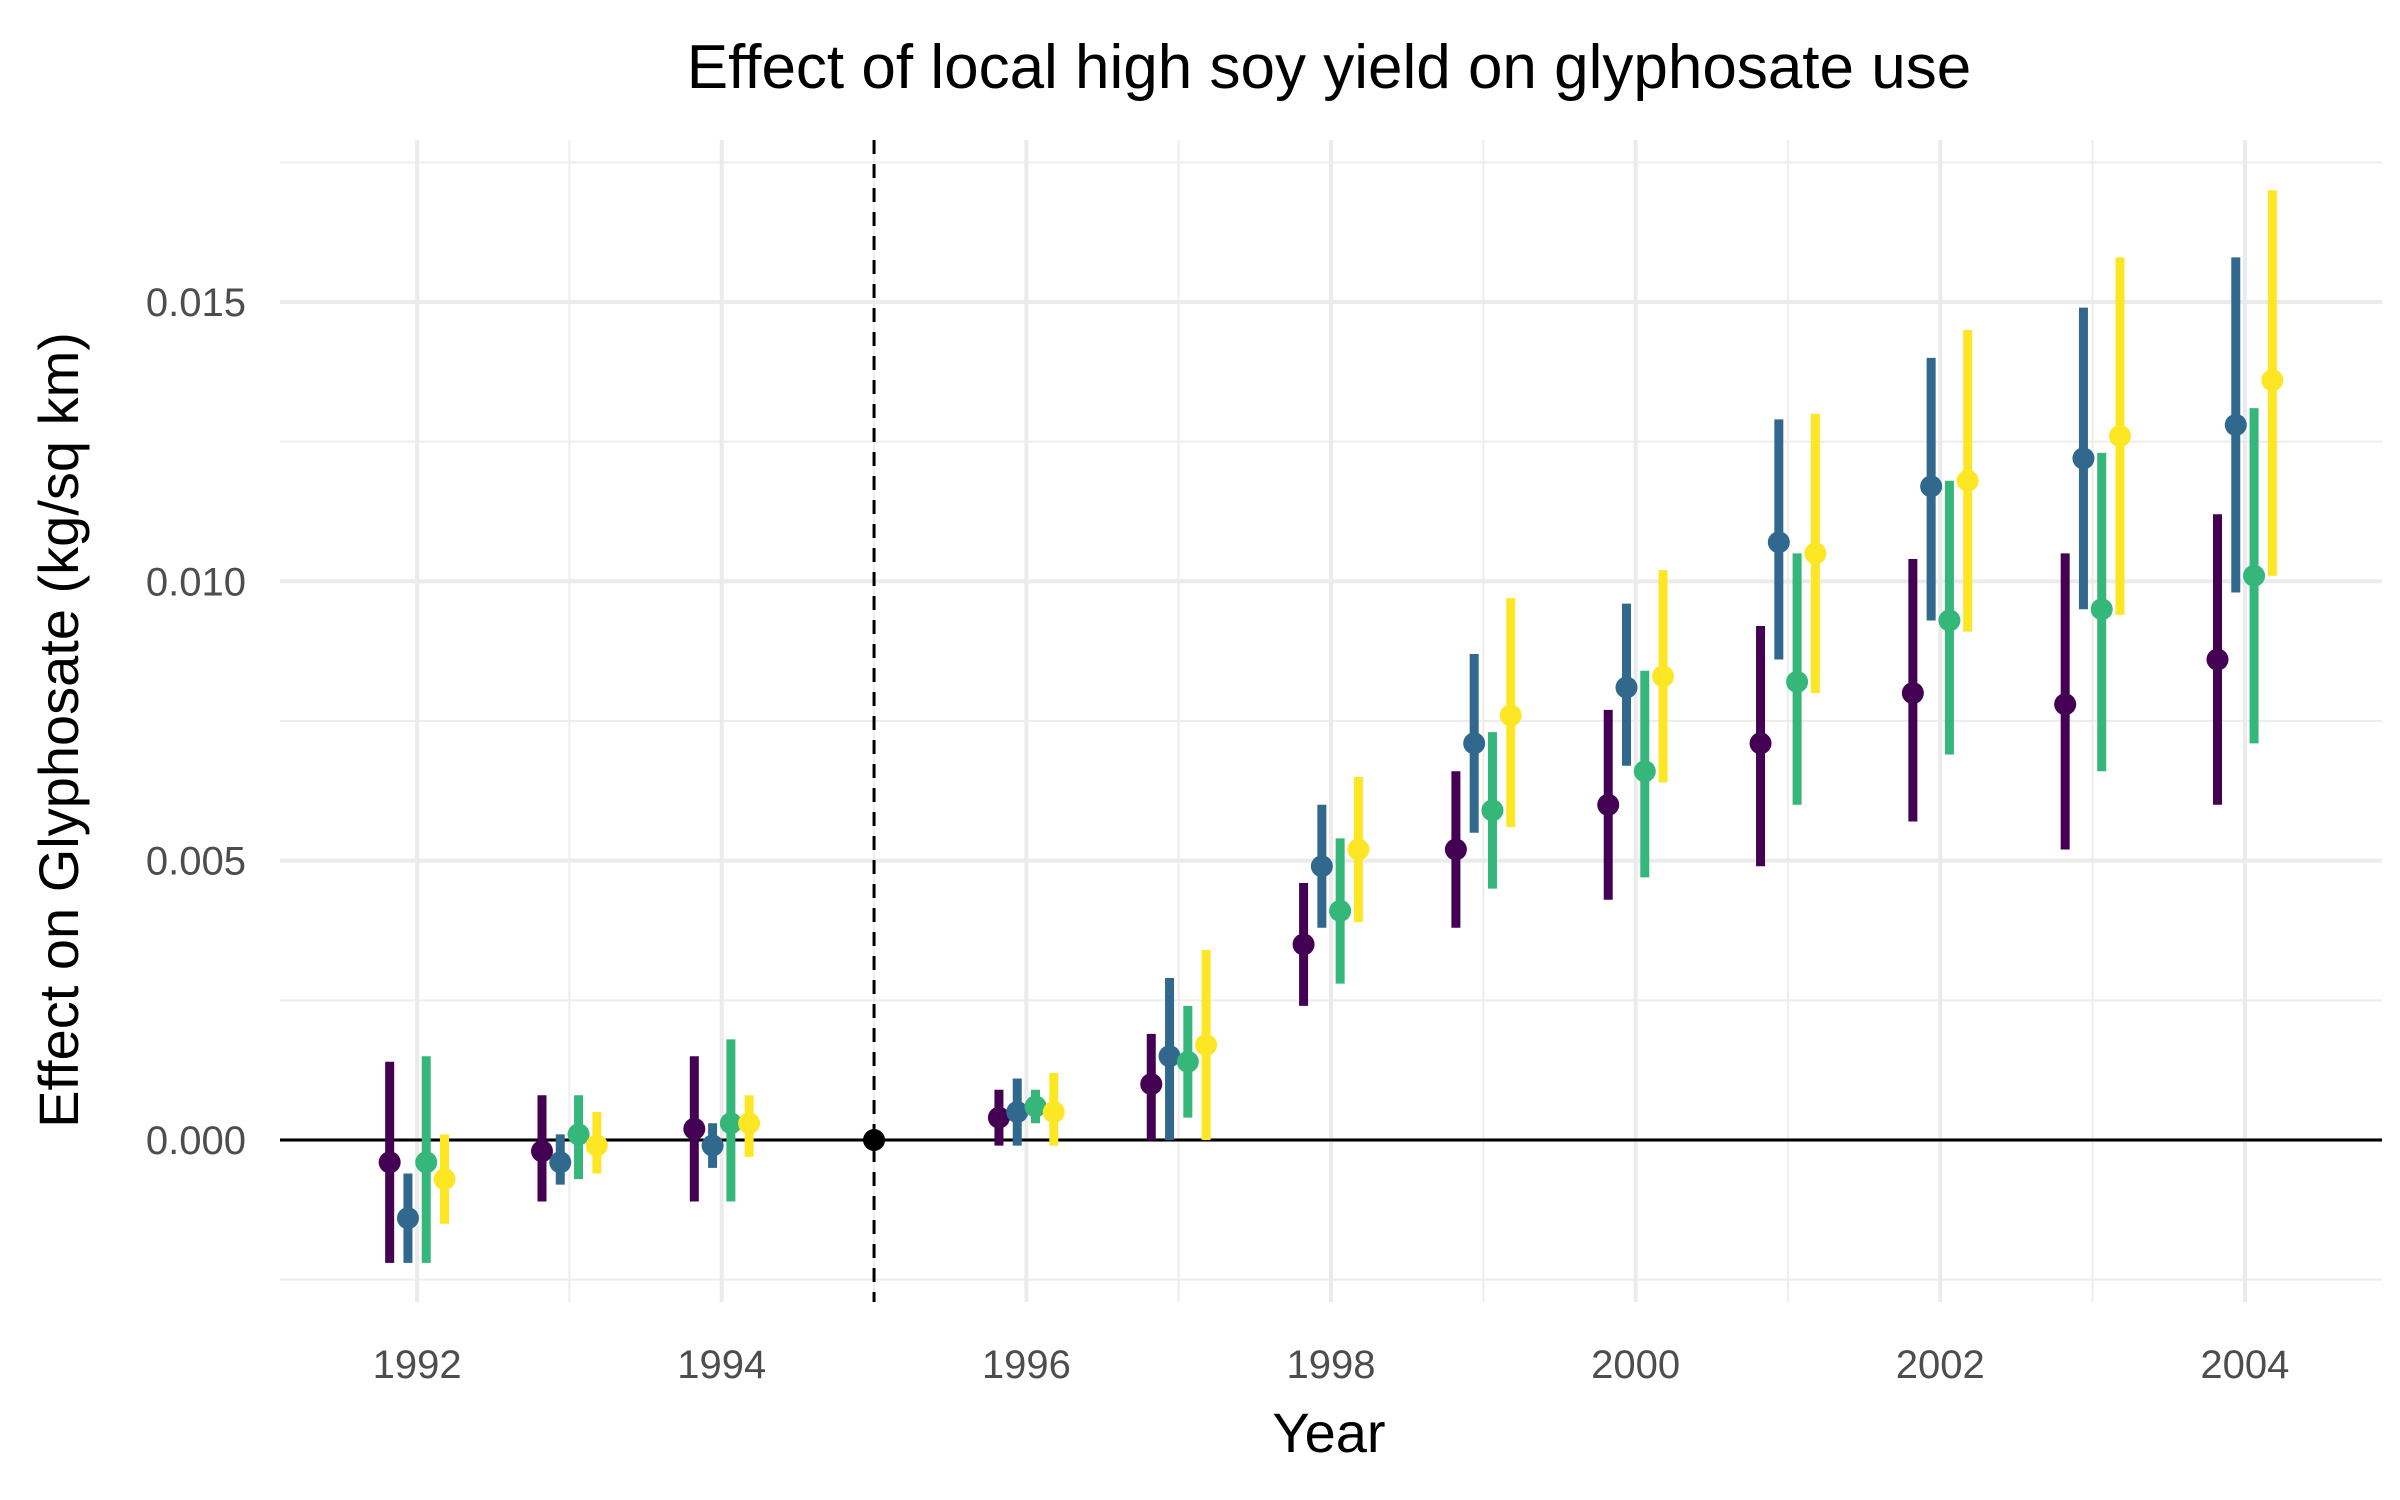 This screenshot has height=1500, width=2400. What do you see at coordinates (1940, 1365) in the screenshot?
I see `x-tick-label: 2002` at bounding box center [1940, 1365].